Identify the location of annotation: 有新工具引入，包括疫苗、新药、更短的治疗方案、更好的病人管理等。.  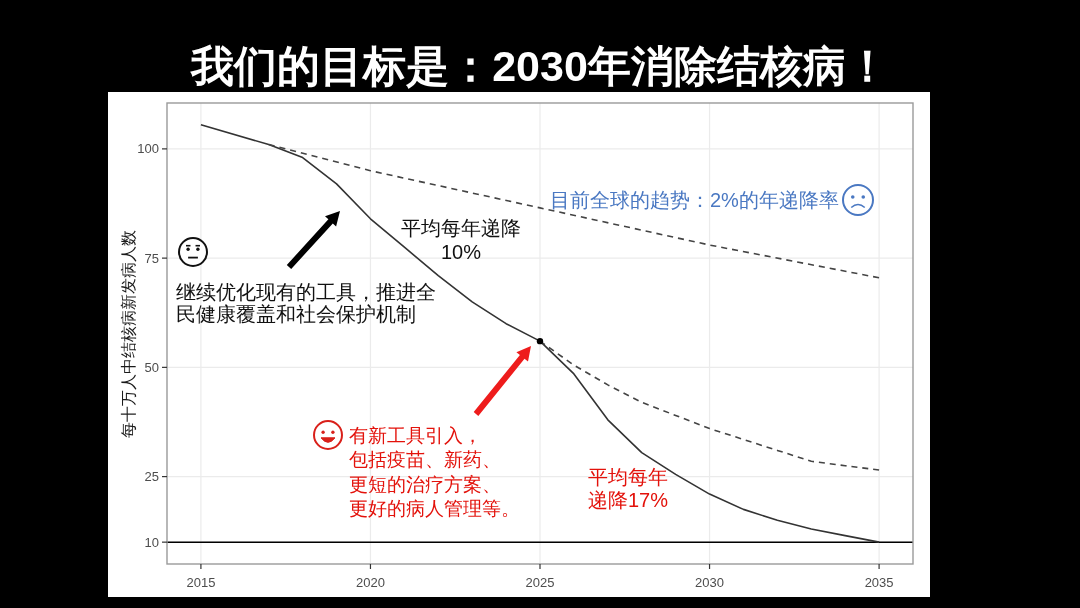
(434, 472).